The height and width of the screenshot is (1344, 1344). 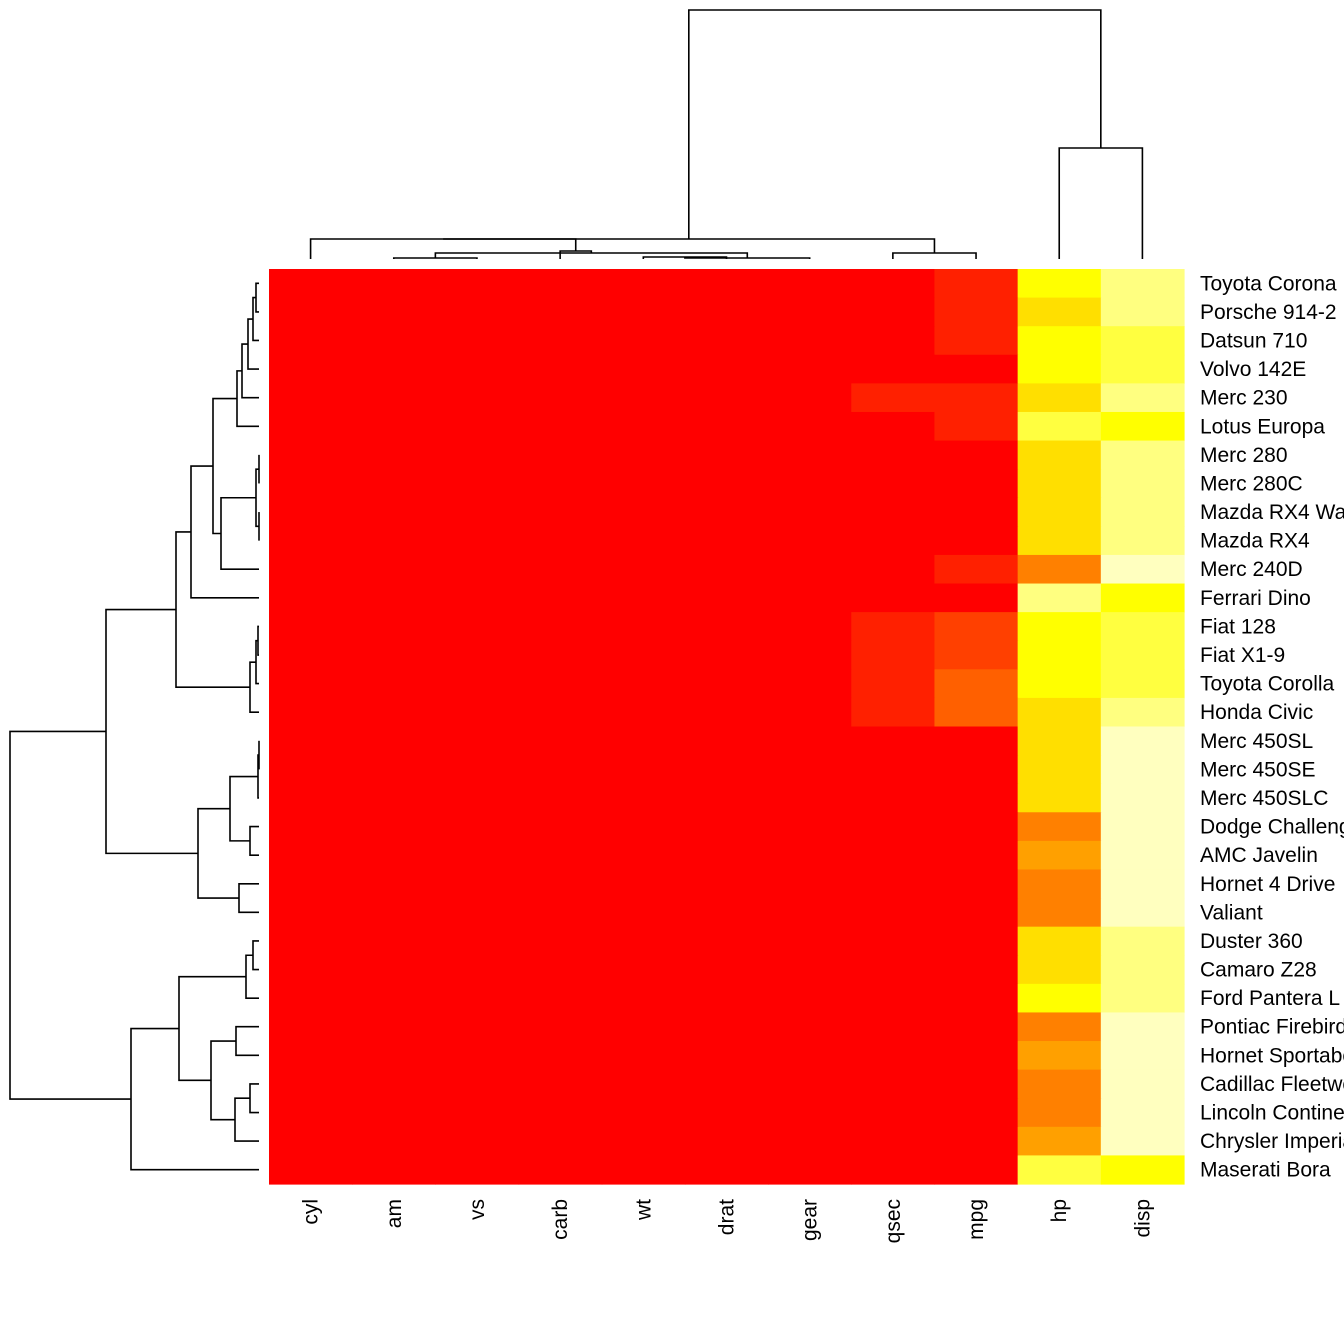 What do you see at coordinates (976, 1219) in the screenshot?
I see `column-label-mpg: mpg` at bounding box center [976, 1219].